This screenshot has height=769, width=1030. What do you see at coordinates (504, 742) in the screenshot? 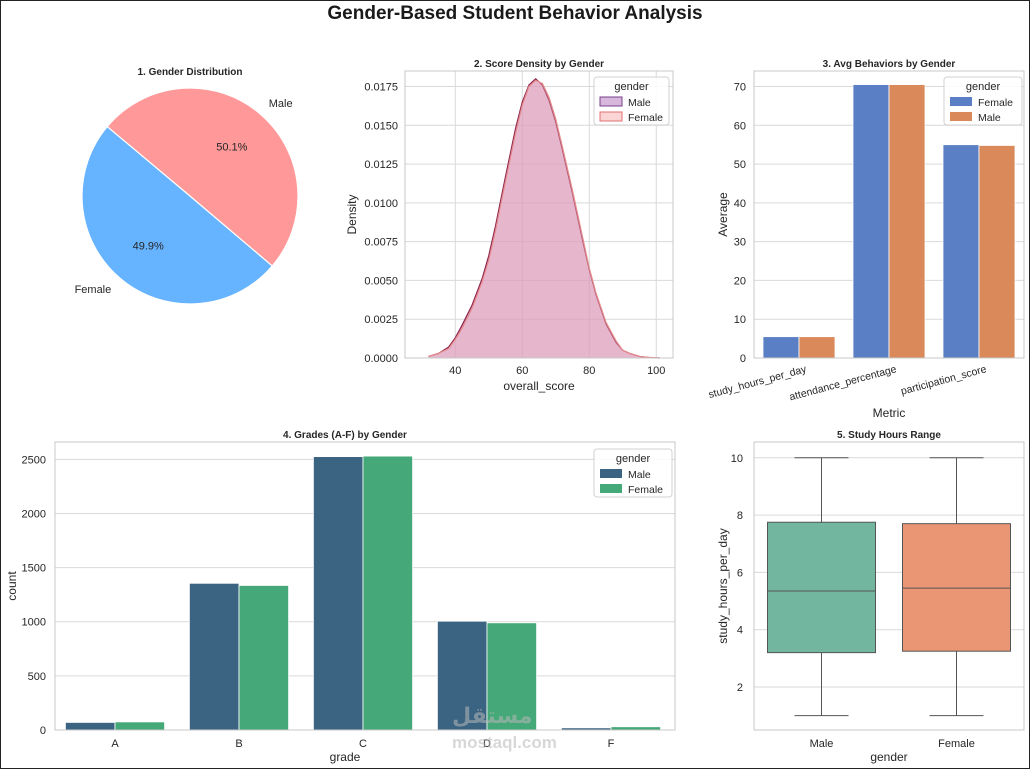
I see `watermark-latin: mostaql.com` at bounding box center [504, 742].